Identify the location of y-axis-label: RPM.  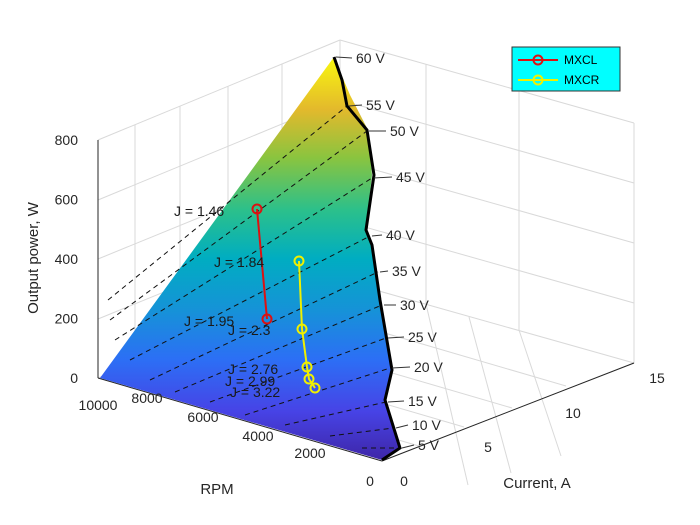
(216, 489).